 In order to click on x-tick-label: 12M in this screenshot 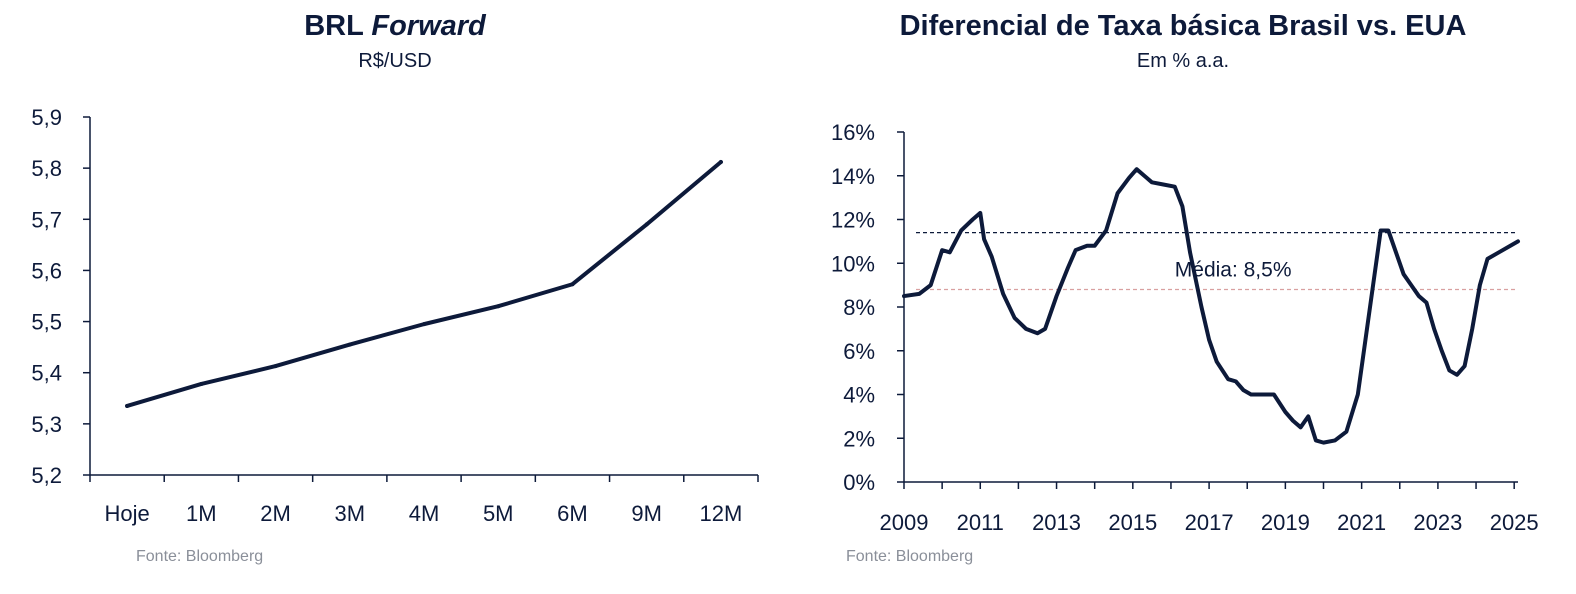, I will do `click(720, 513)`.